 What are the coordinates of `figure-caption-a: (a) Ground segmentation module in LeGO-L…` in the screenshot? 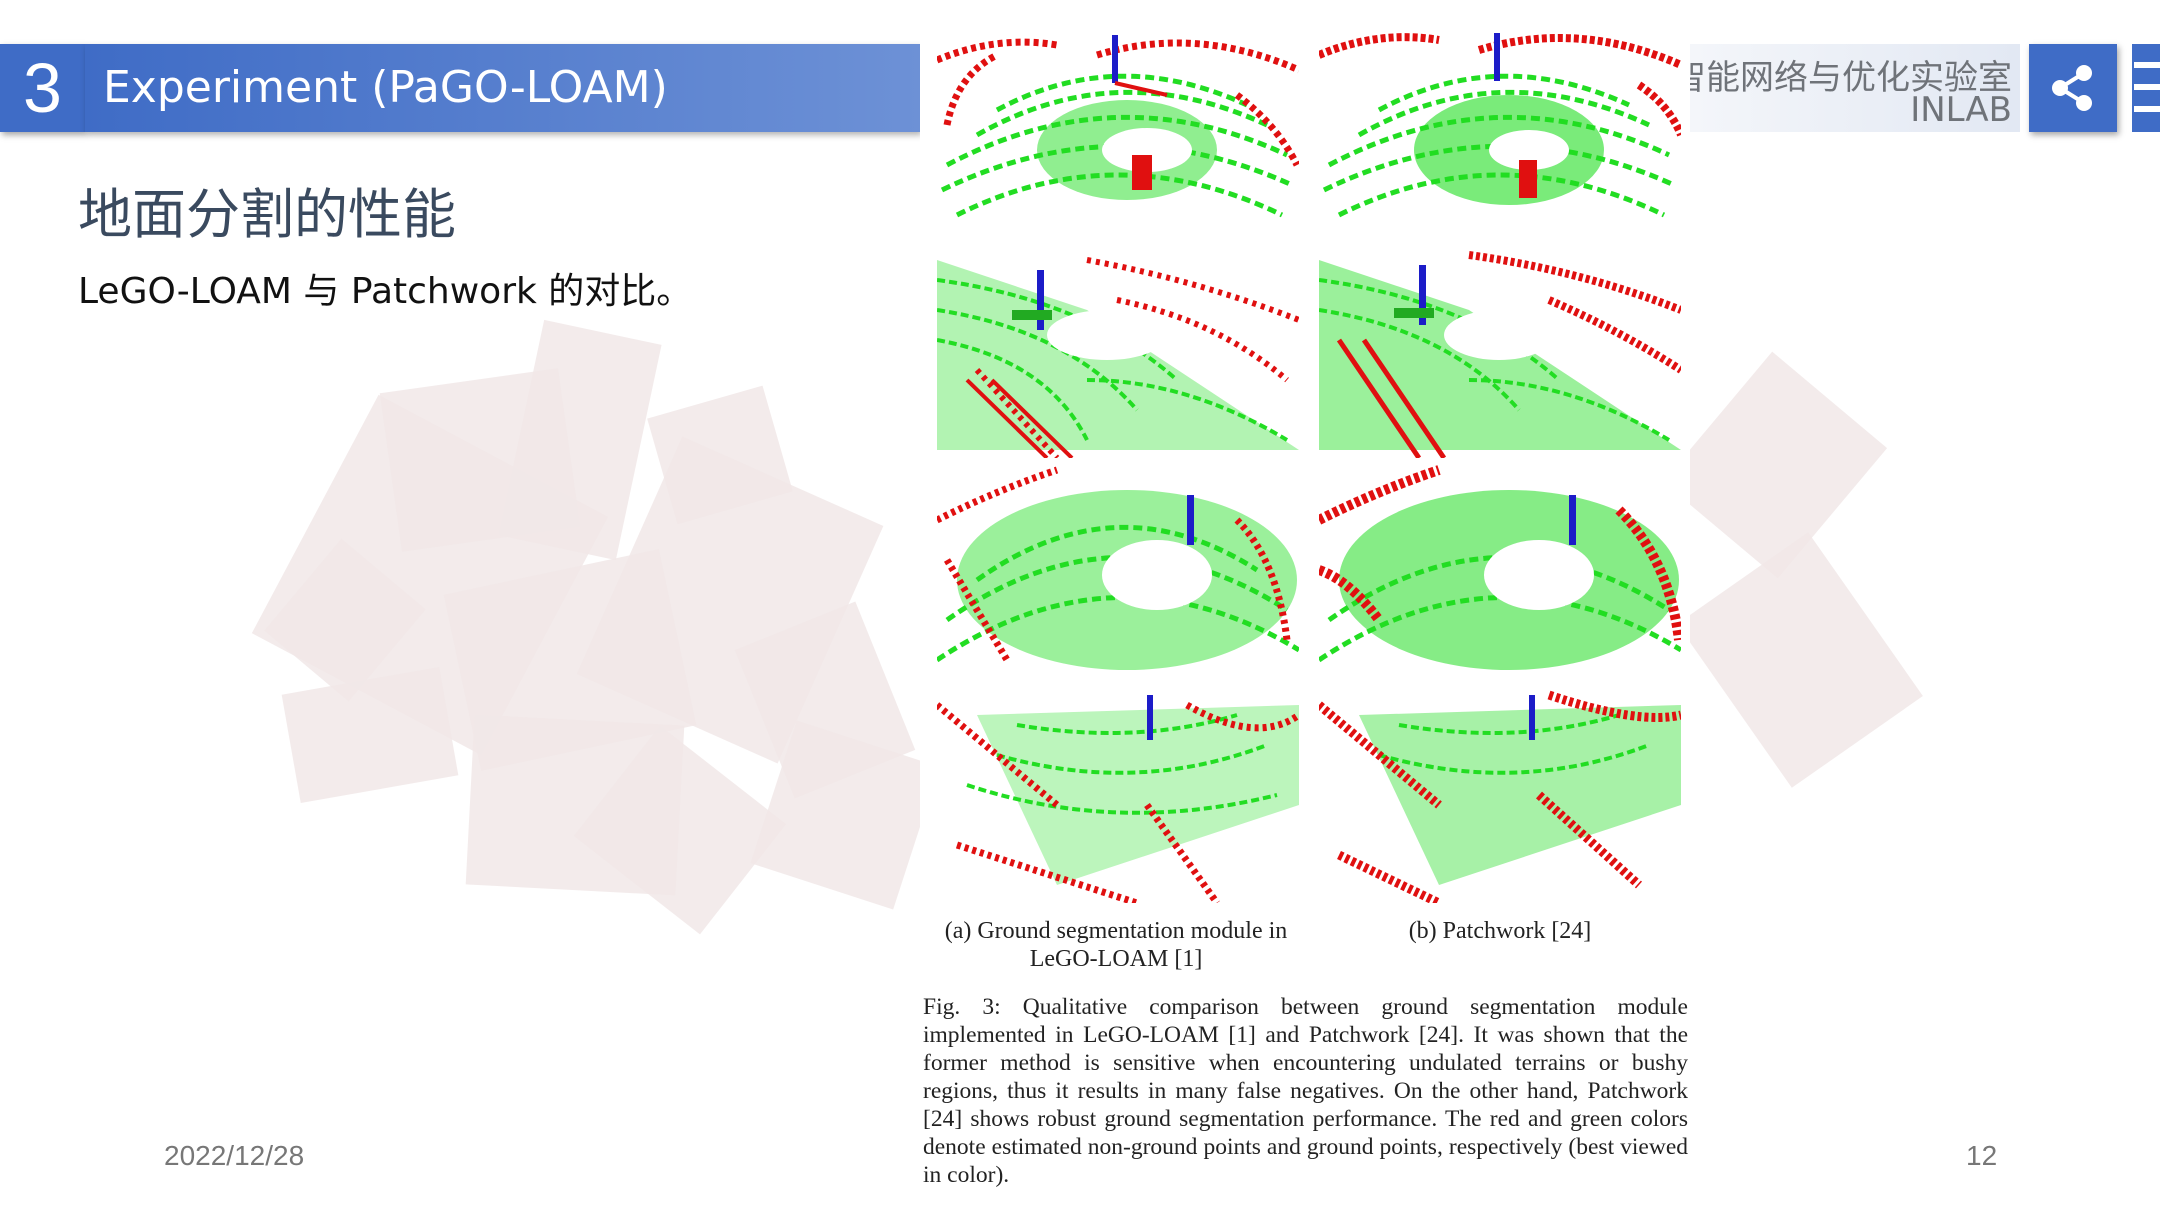 It's located at (1116, 945).